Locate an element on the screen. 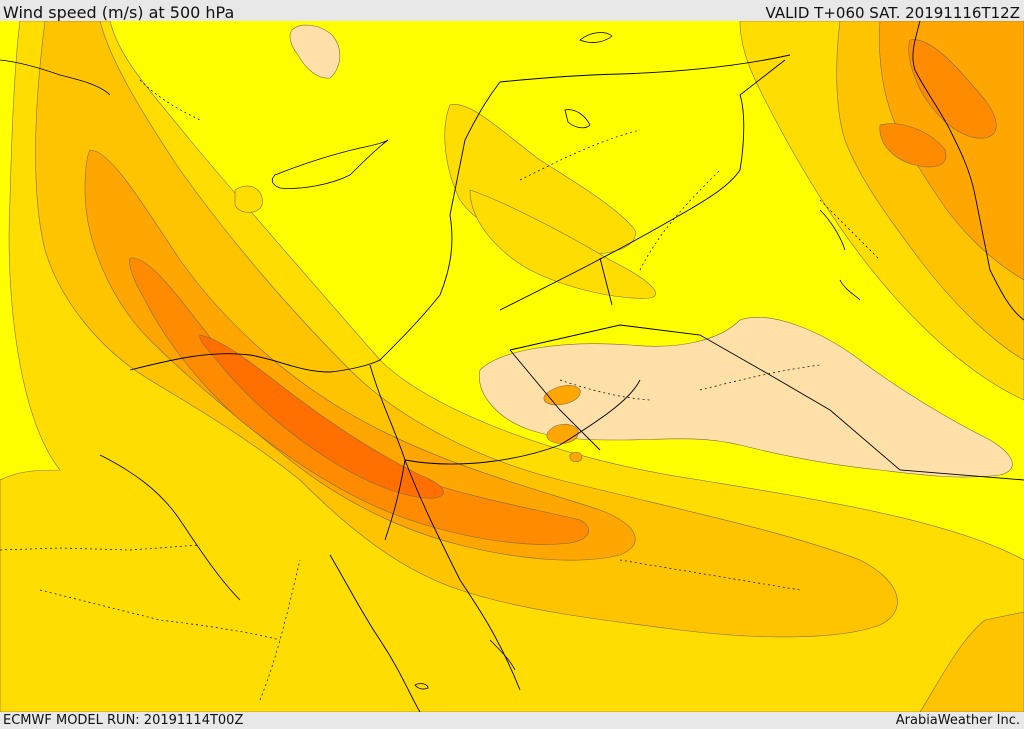 This screenshot has height=729, width=1024. map-title: Wind speed (m/s) at 500 hPa is located at coordinates (119, 12).